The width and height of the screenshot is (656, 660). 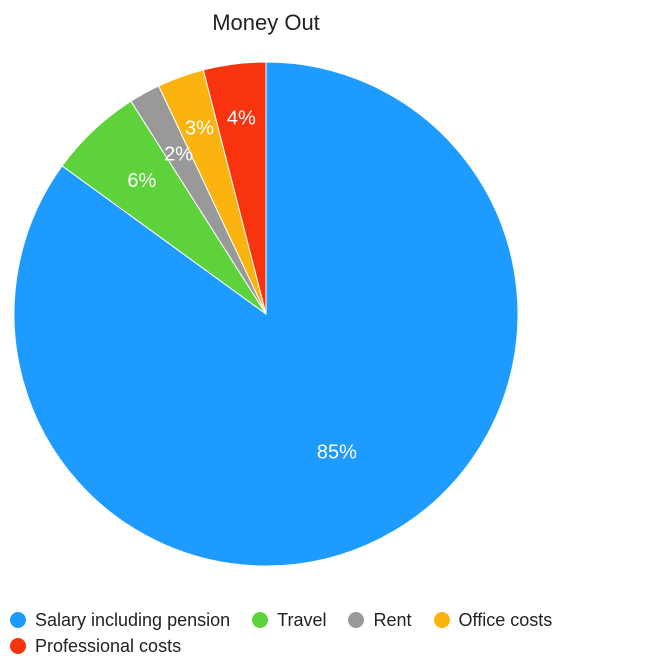 I want to click on legend-item-office-costs: Office costs, so click(x=493, y=620).